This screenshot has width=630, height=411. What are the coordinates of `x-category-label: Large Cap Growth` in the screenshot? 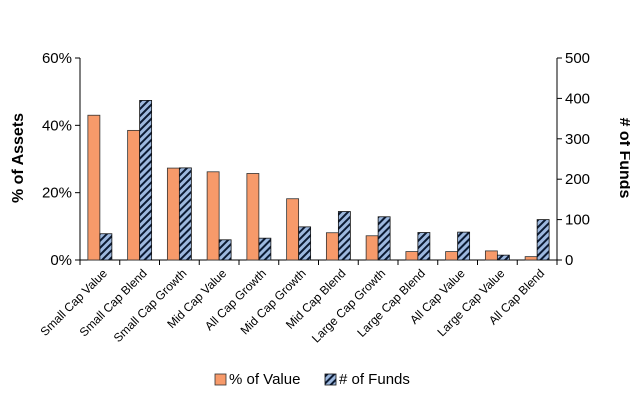 It's located at (348, 305).